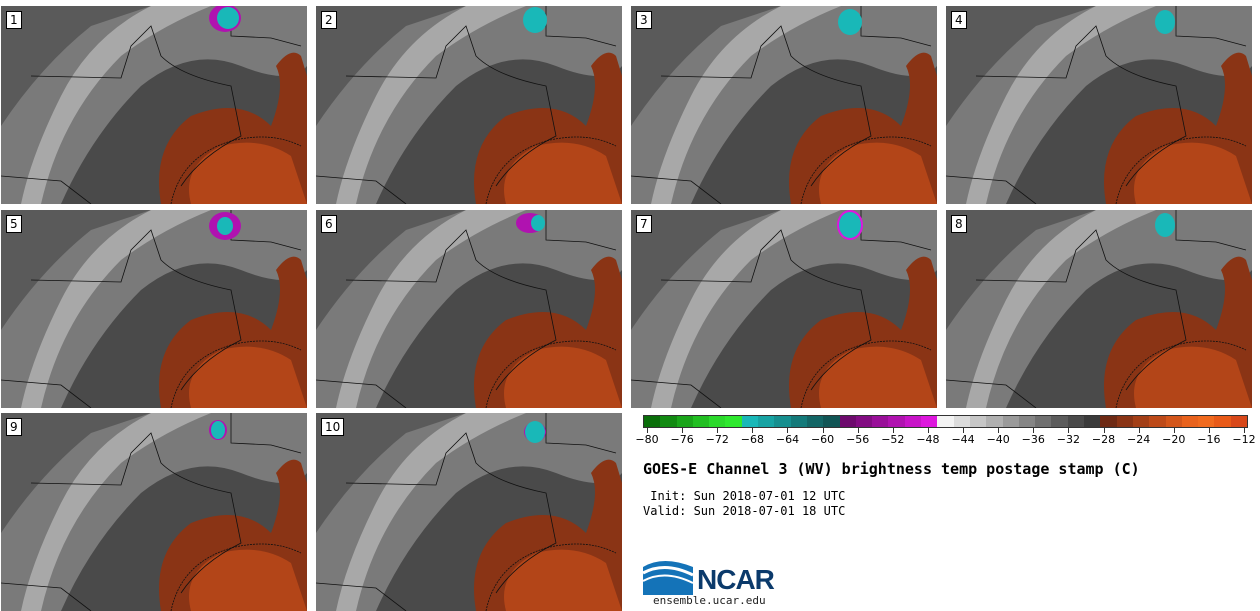 This screenshot has width=1260, height=611. Describe the element at coordinates (822, 439) in the screenshot. I see `colorbar-tick-label: −60` at that location.